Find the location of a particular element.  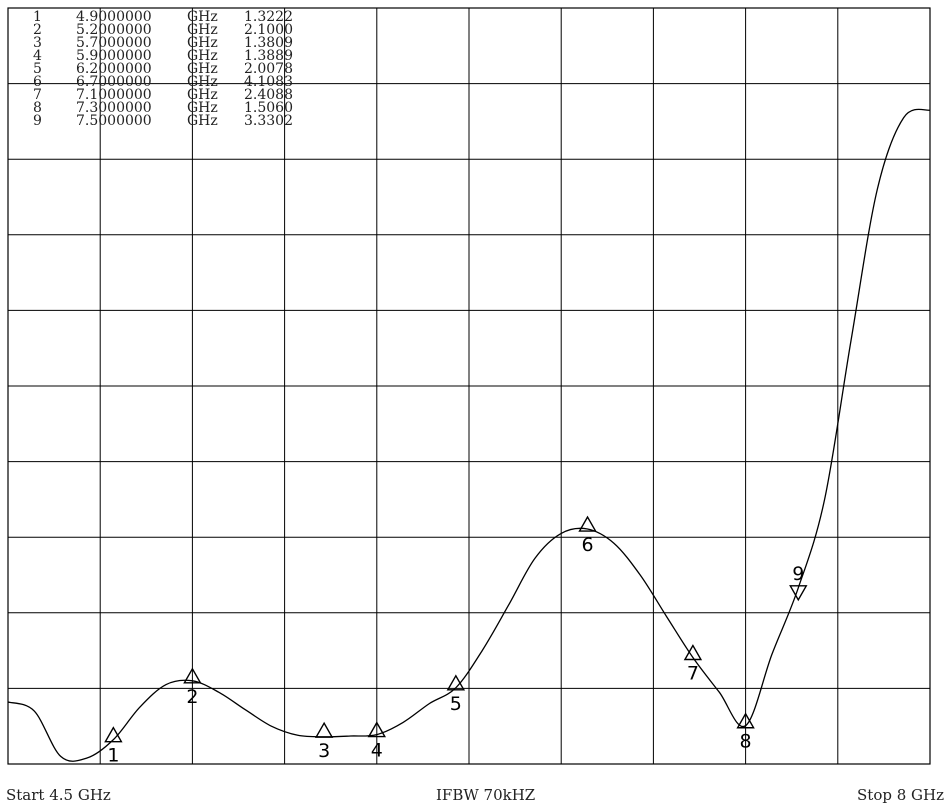

marker-table-freq: 7.1000000 is located at coordinates (114, 95).